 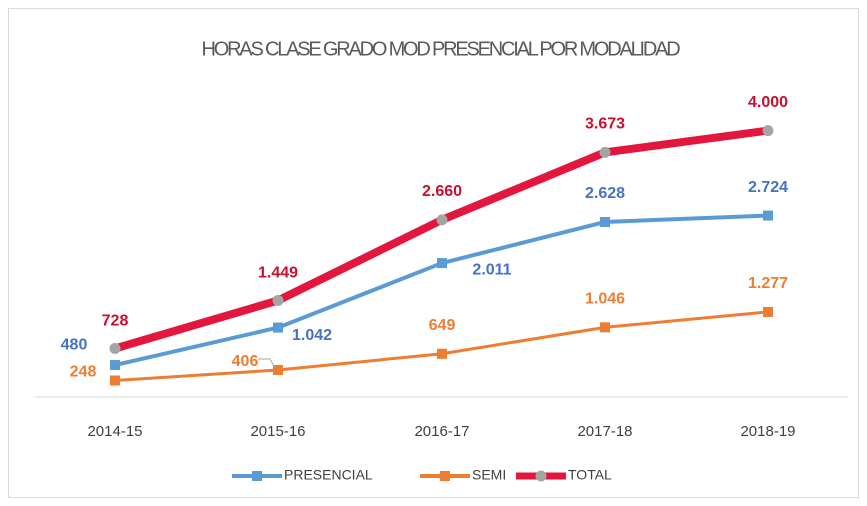 What do you see at coordinates (442, 325) in the screenshot?
I see `data-label: 649` at bounding box center [442, 325].